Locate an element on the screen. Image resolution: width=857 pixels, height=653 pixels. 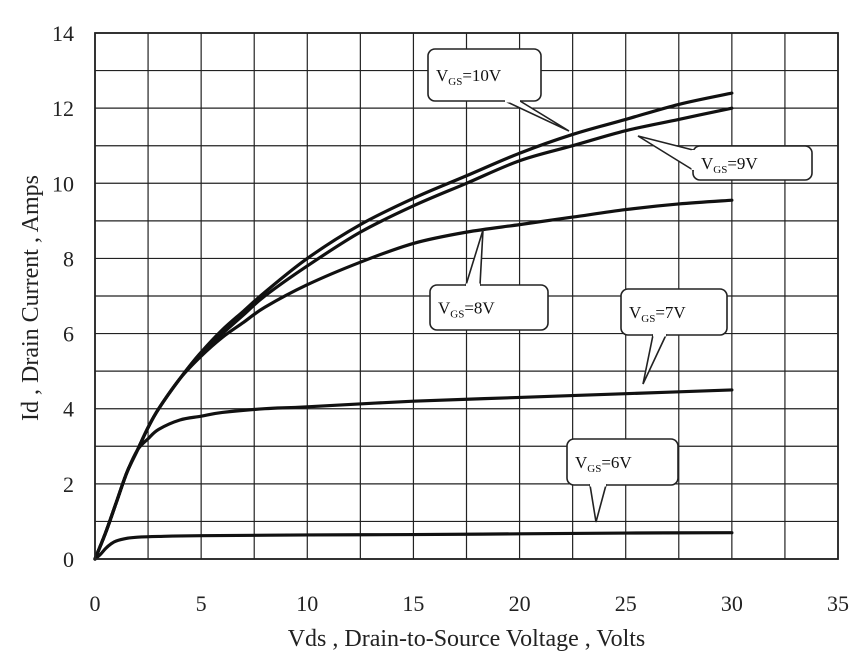
callout-label: VGS=9V is located at coordinates (729, 165).